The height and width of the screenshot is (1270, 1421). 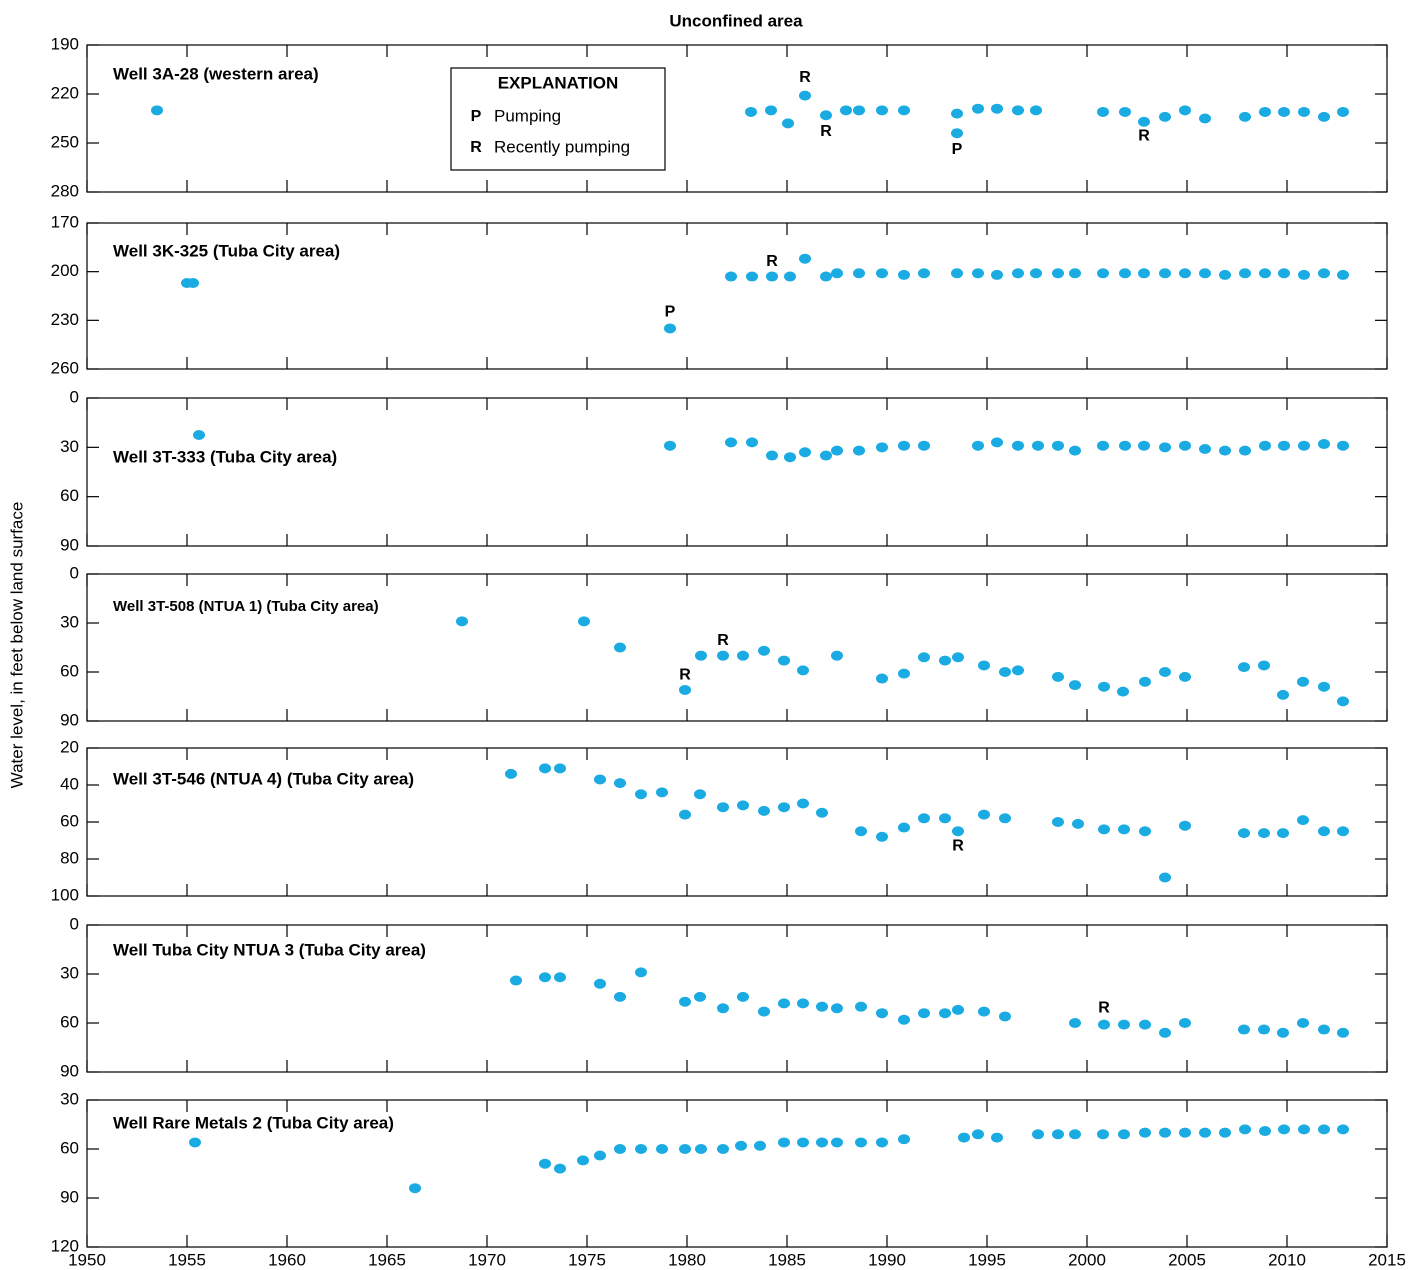 I want to click on panel-title: Well Rare Metals 2 (Tuba City area), so click(x=253, y=1122).